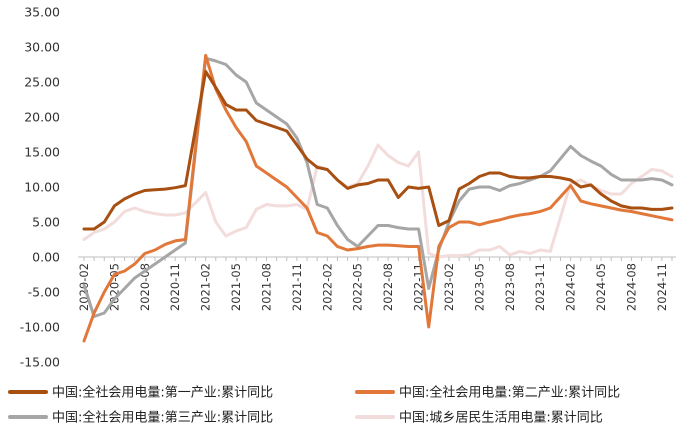 Image resolution: width=700 pixels, height=433 pixels. I want to click on x-tick-label: 2022-08, so click(388, 287).